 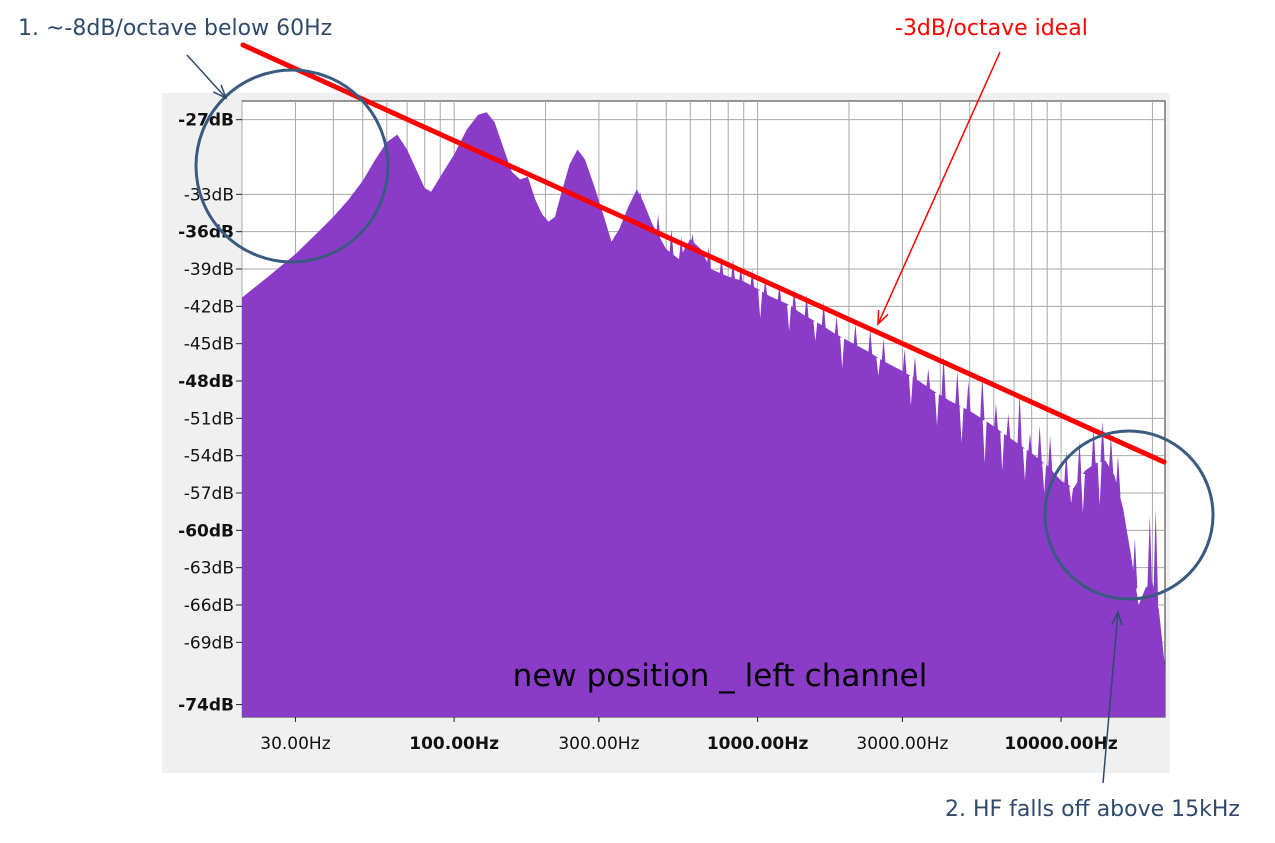 I want to click on y-tick-label: -66dB, so click(x=209, y=606).